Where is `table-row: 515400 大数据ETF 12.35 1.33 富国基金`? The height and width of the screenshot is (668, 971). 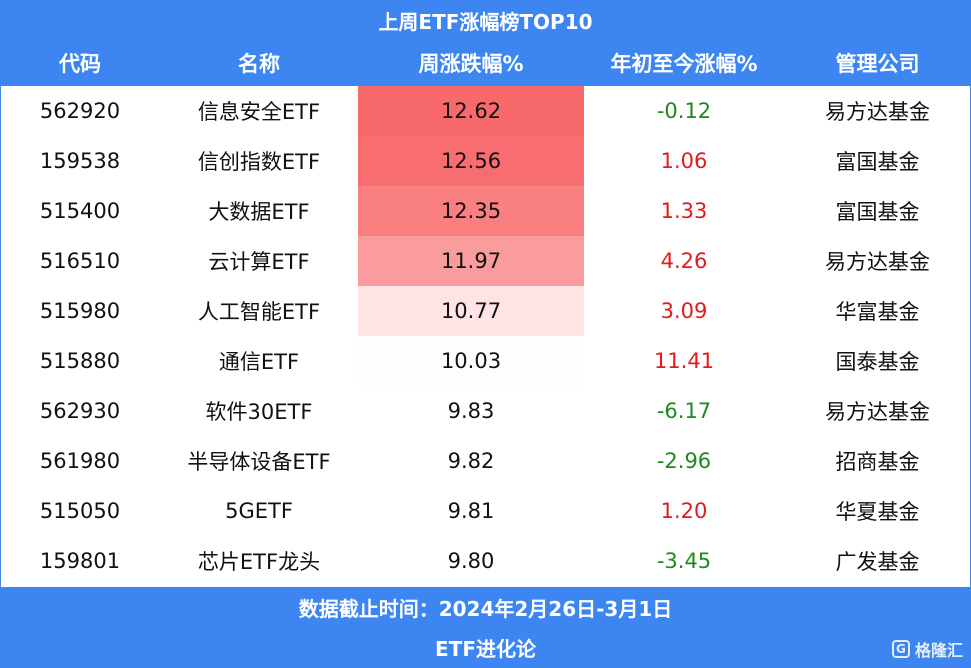 table-row: 515400 大数据ETF 12.35 1.33 富国基金 is located at coordinates (485, 211).